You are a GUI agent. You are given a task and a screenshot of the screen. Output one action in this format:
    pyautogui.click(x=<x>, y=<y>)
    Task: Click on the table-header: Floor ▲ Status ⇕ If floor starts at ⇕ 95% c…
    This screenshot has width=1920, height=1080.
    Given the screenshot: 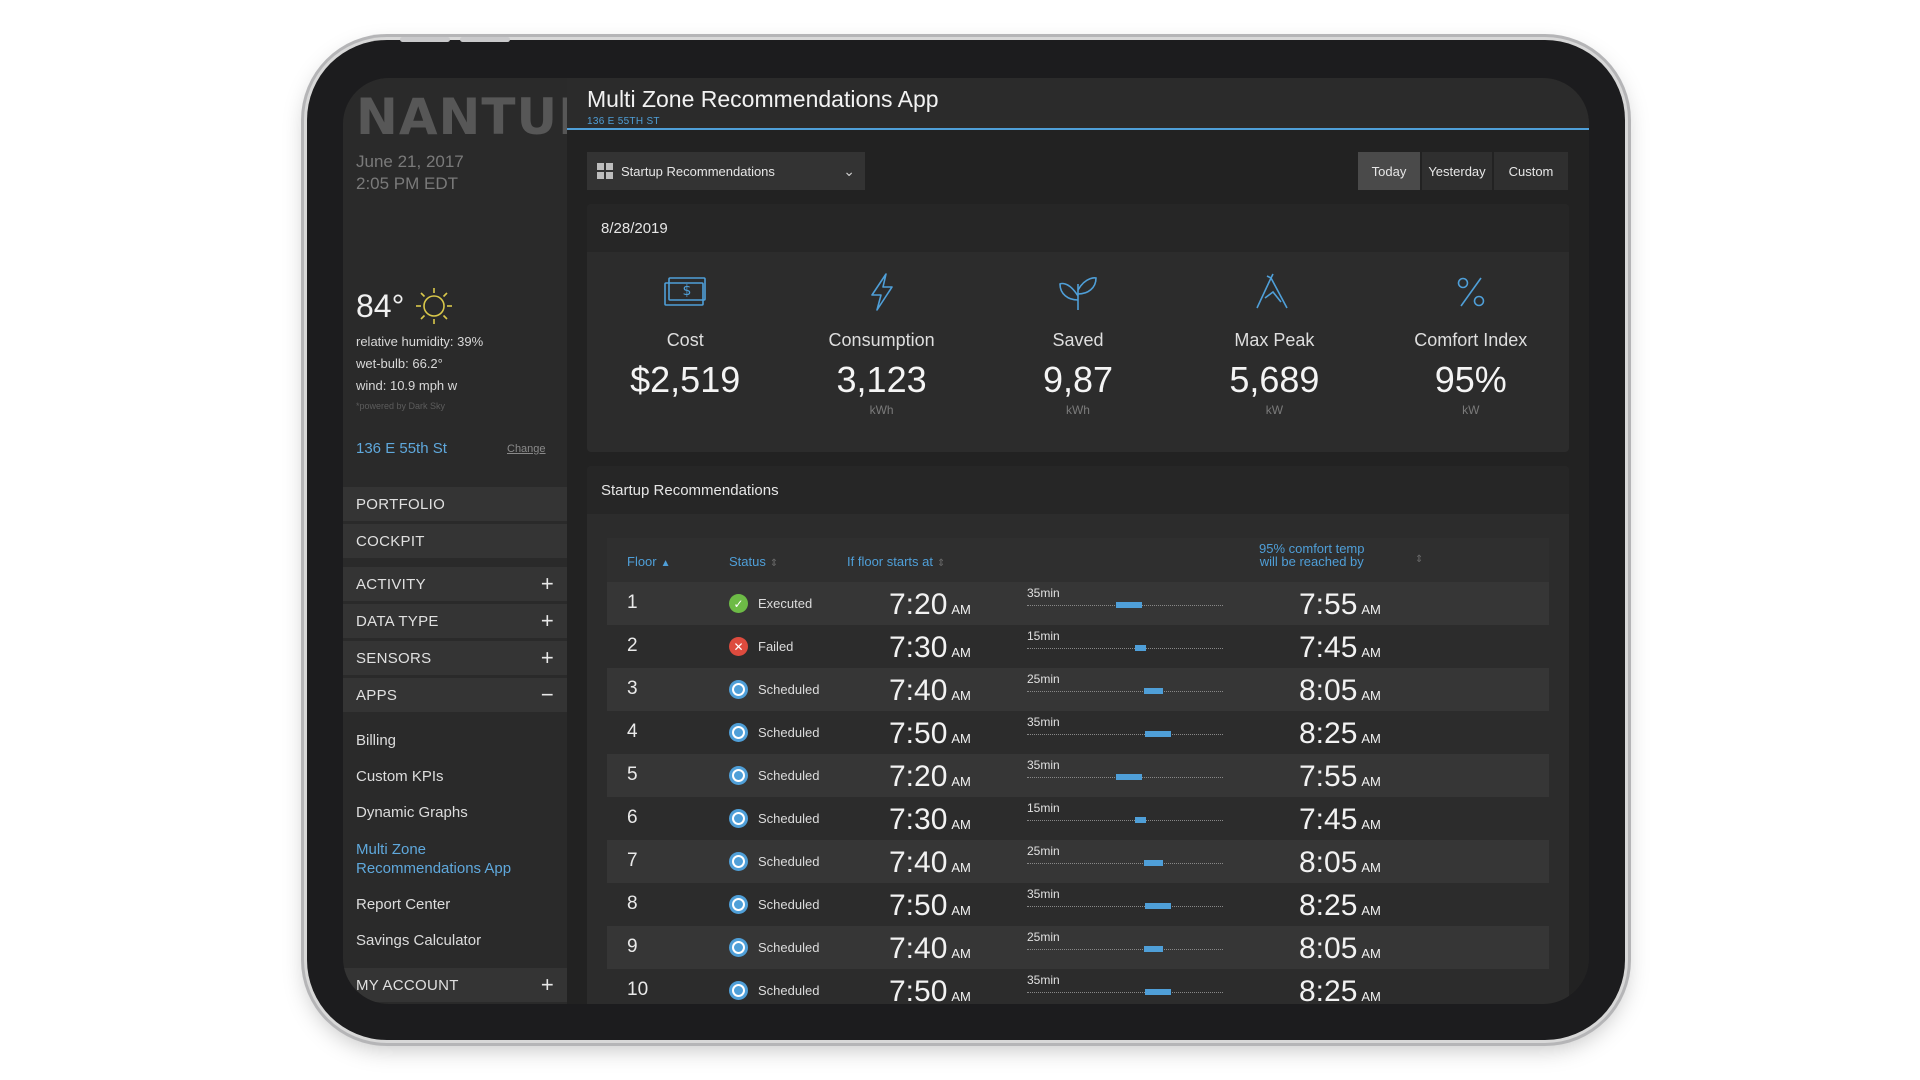 What is the action you would take?
    pyautogui.click(x=1078, y=560)
    